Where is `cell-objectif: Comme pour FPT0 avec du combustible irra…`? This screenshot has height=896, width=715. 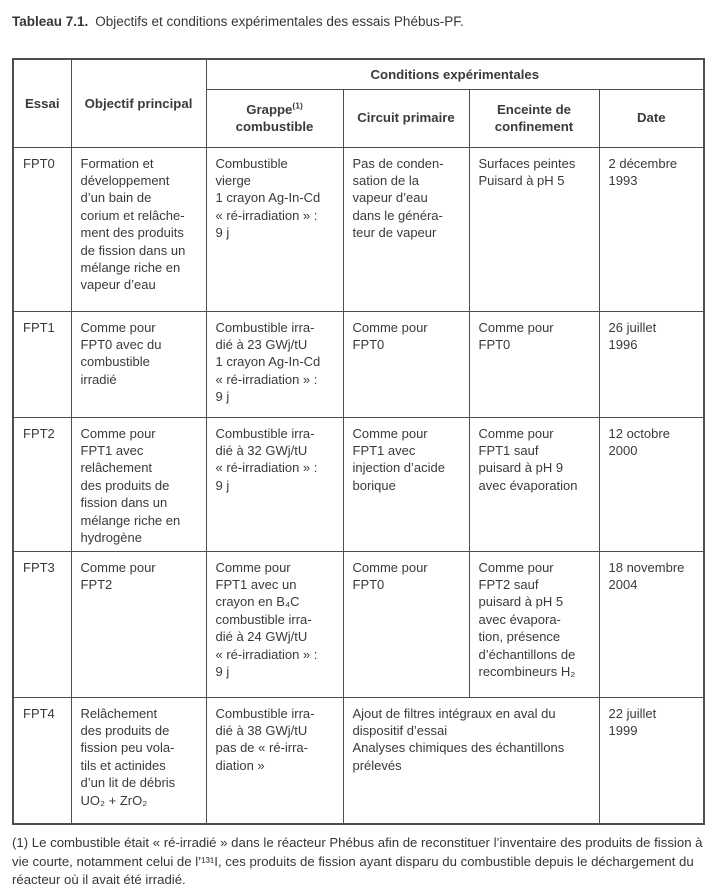 cell-objectif: Comme pour FPT0 avec du combustible irra… is located at coordinates (138, 364).